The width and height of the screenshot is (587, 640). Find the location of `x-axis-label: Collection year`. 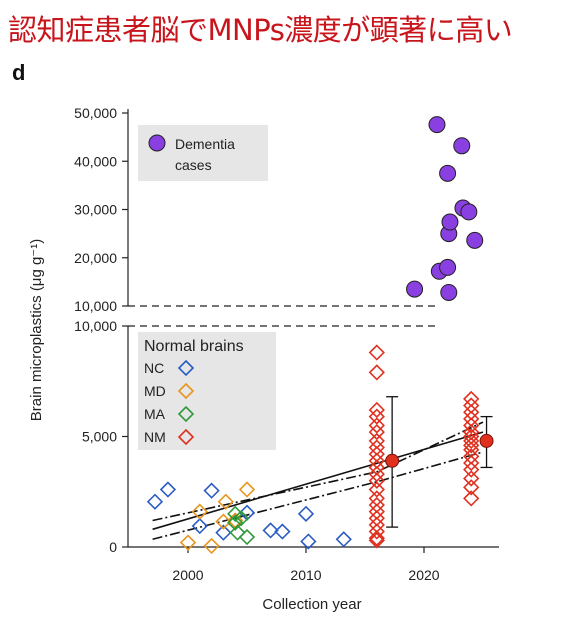

x-axis-label: Collection year is located at coordinates (311, 604).